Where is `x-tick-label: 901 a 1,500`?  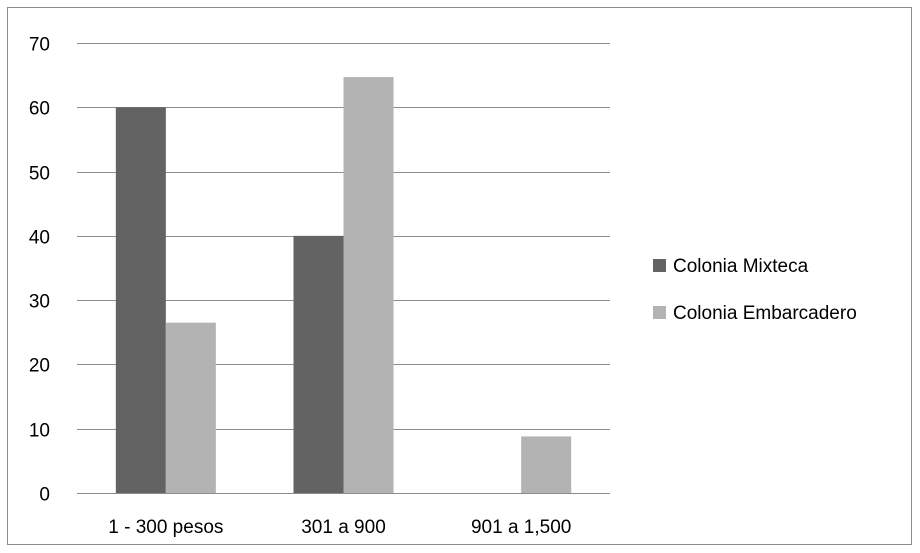 x-tick-label: 901 a 1,500 is located at coordinates (521, 527).